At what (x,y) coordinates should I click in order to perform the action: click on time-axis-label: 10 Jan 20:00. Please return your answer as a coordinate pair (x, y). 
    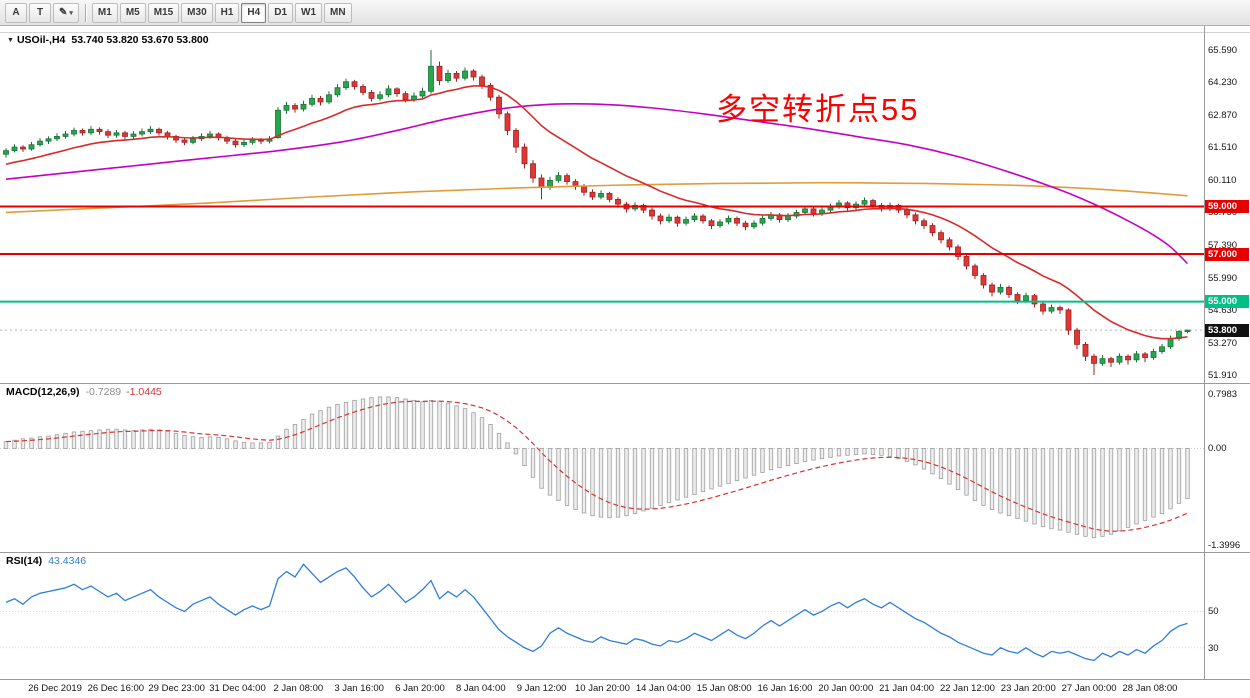
    Looking at the image, I should click on (602, 688).